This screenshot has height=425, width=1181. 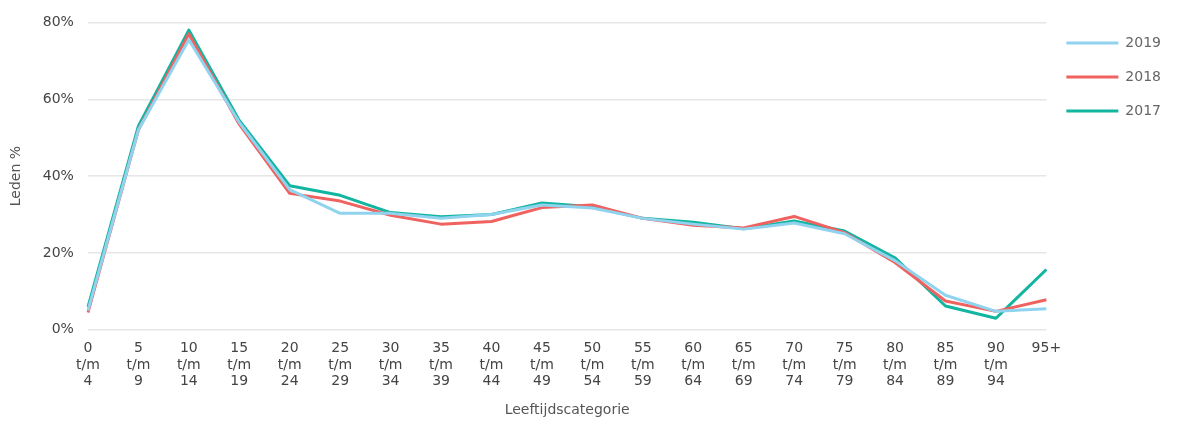 I want to click on y-tick-label: 80%, so click(x=58, y=21).